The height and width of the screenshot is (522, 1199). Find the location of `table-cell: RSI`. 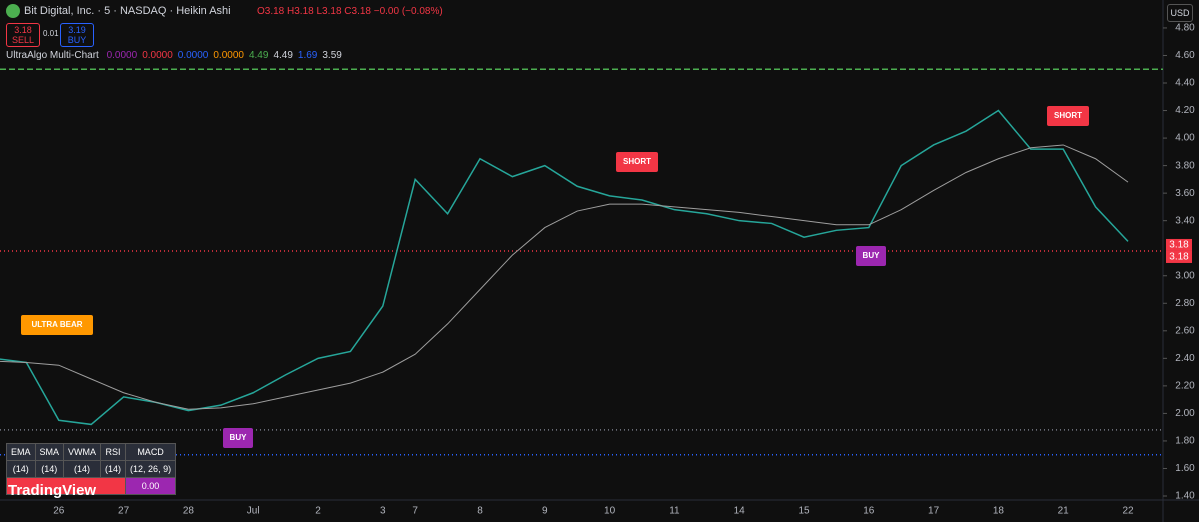

table-cell: RSI is located at coordinates (113, 452).